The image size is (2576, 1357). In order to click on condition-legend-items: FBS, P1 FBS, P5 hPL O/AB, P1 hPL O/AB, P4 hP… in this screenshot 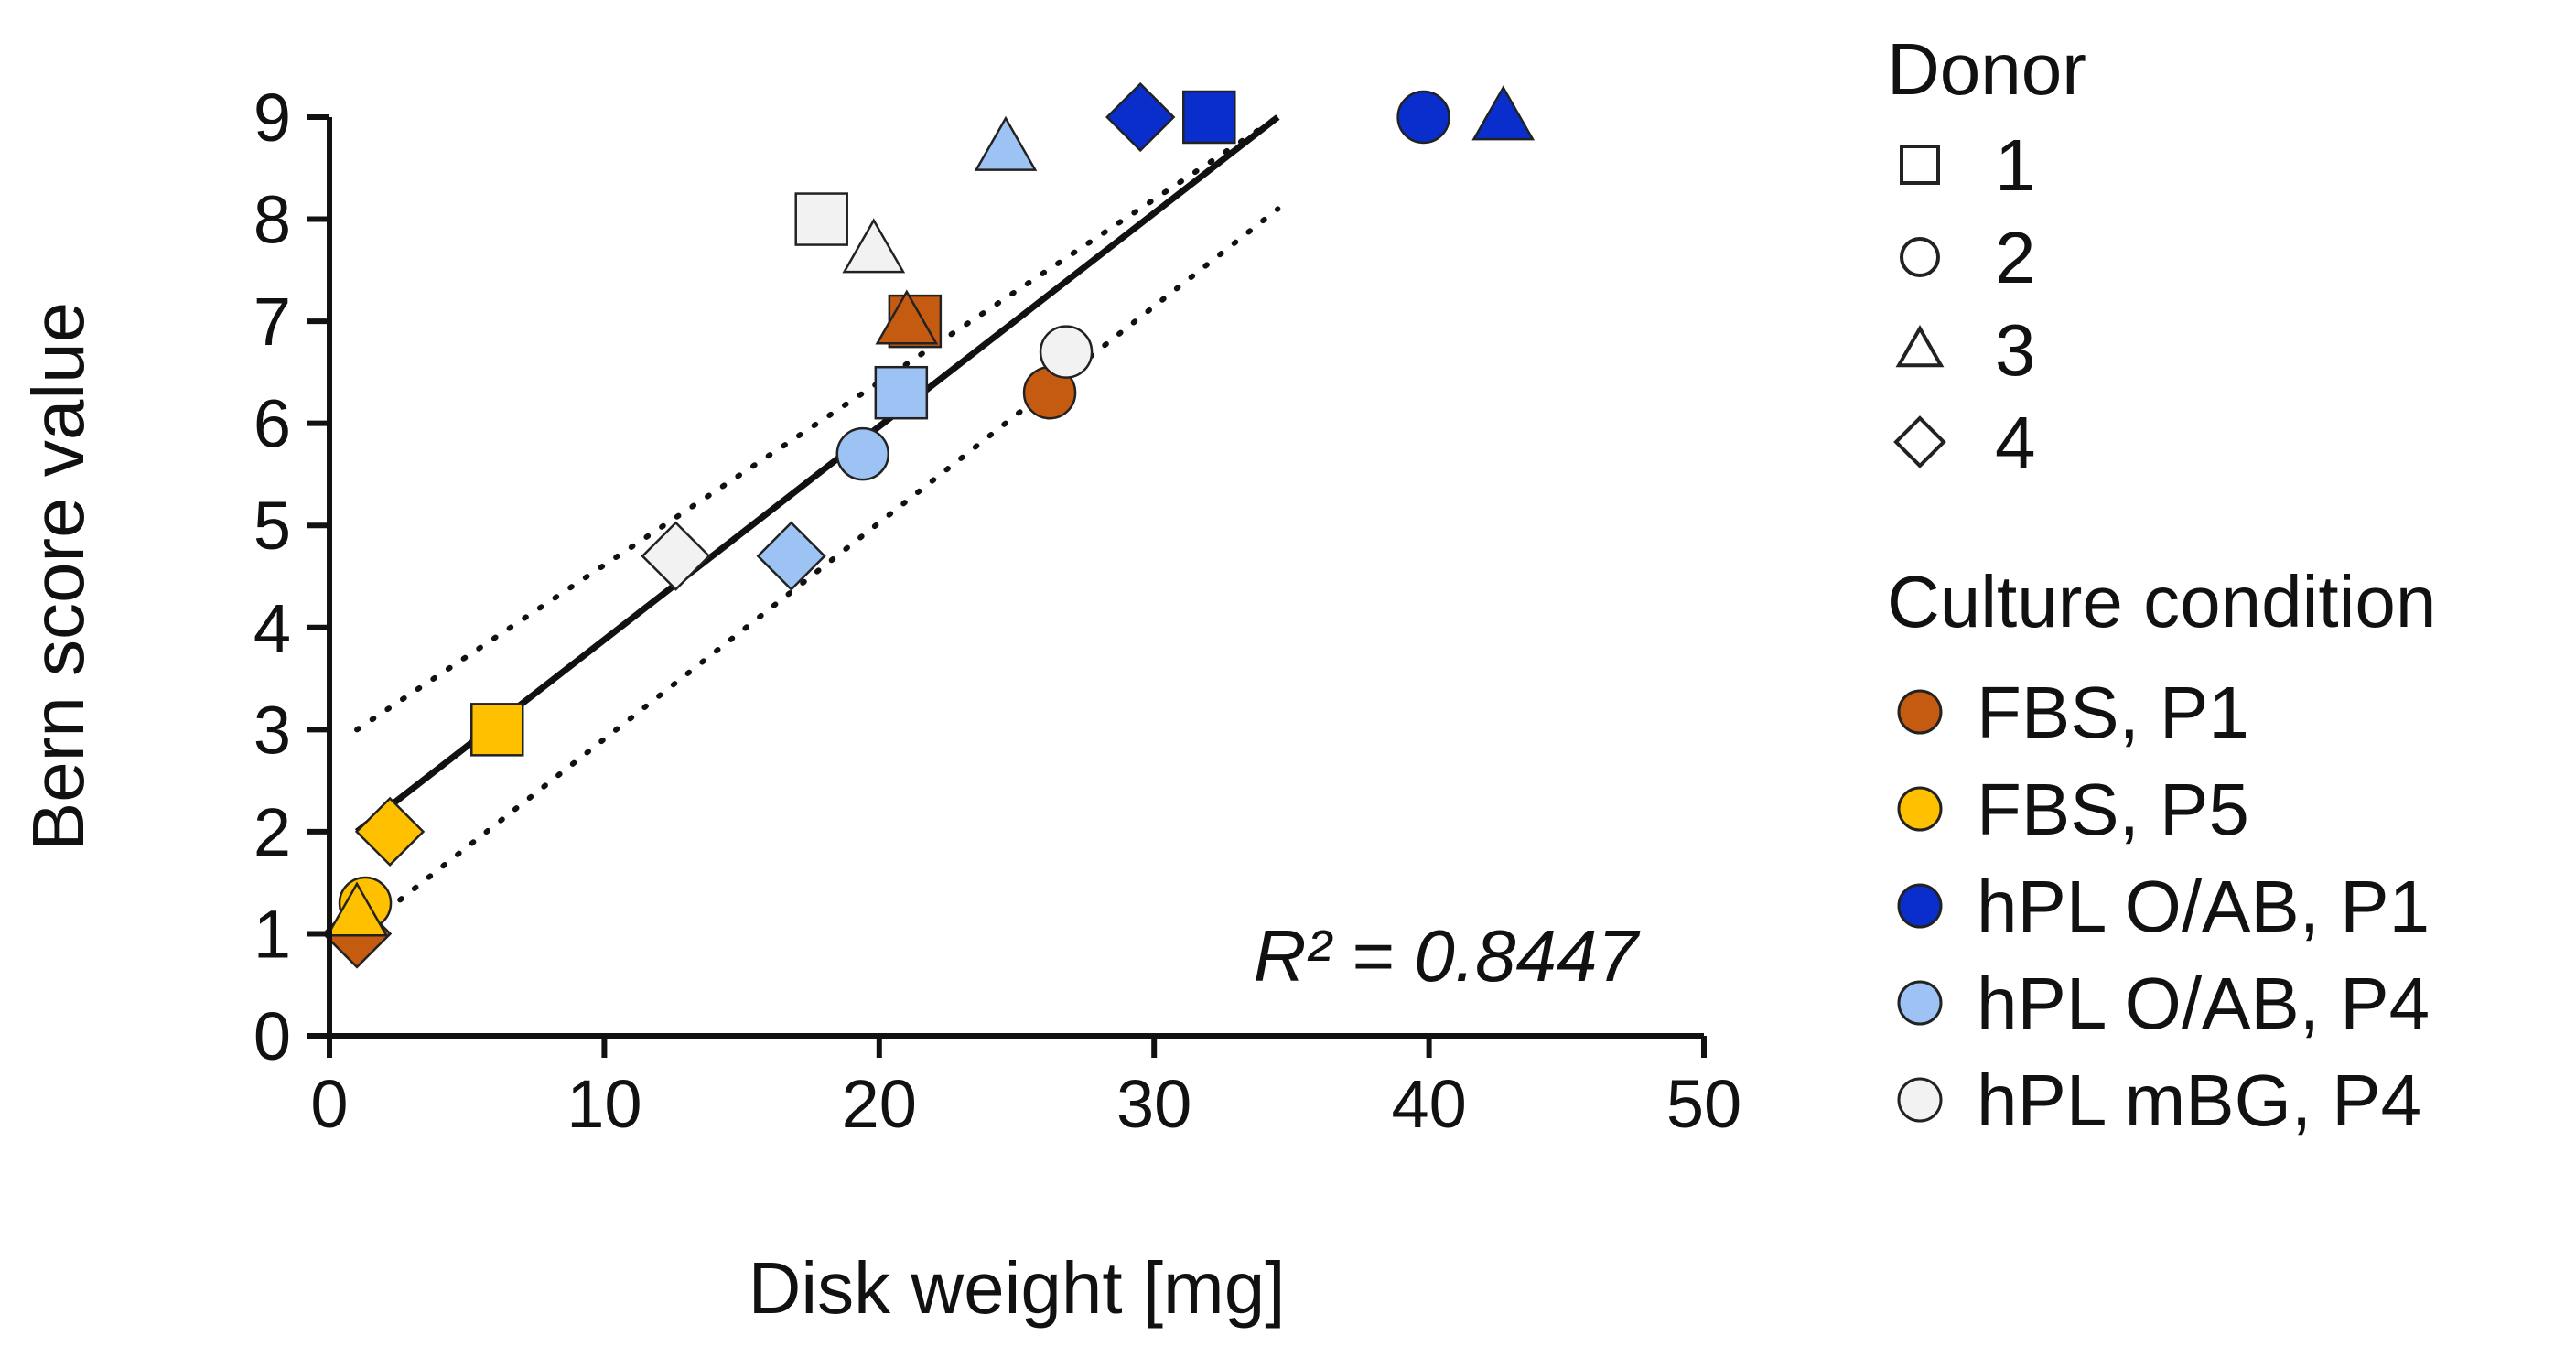, I will do `click(2163, 906)`.